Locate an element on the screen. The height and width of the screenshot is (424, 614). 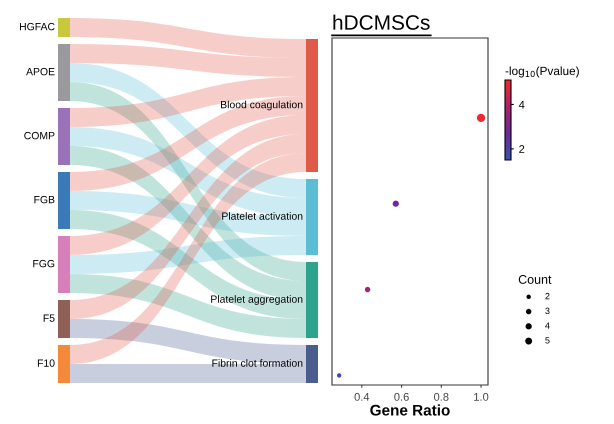
legend-label: 3 is located at coordinates (547, 311).